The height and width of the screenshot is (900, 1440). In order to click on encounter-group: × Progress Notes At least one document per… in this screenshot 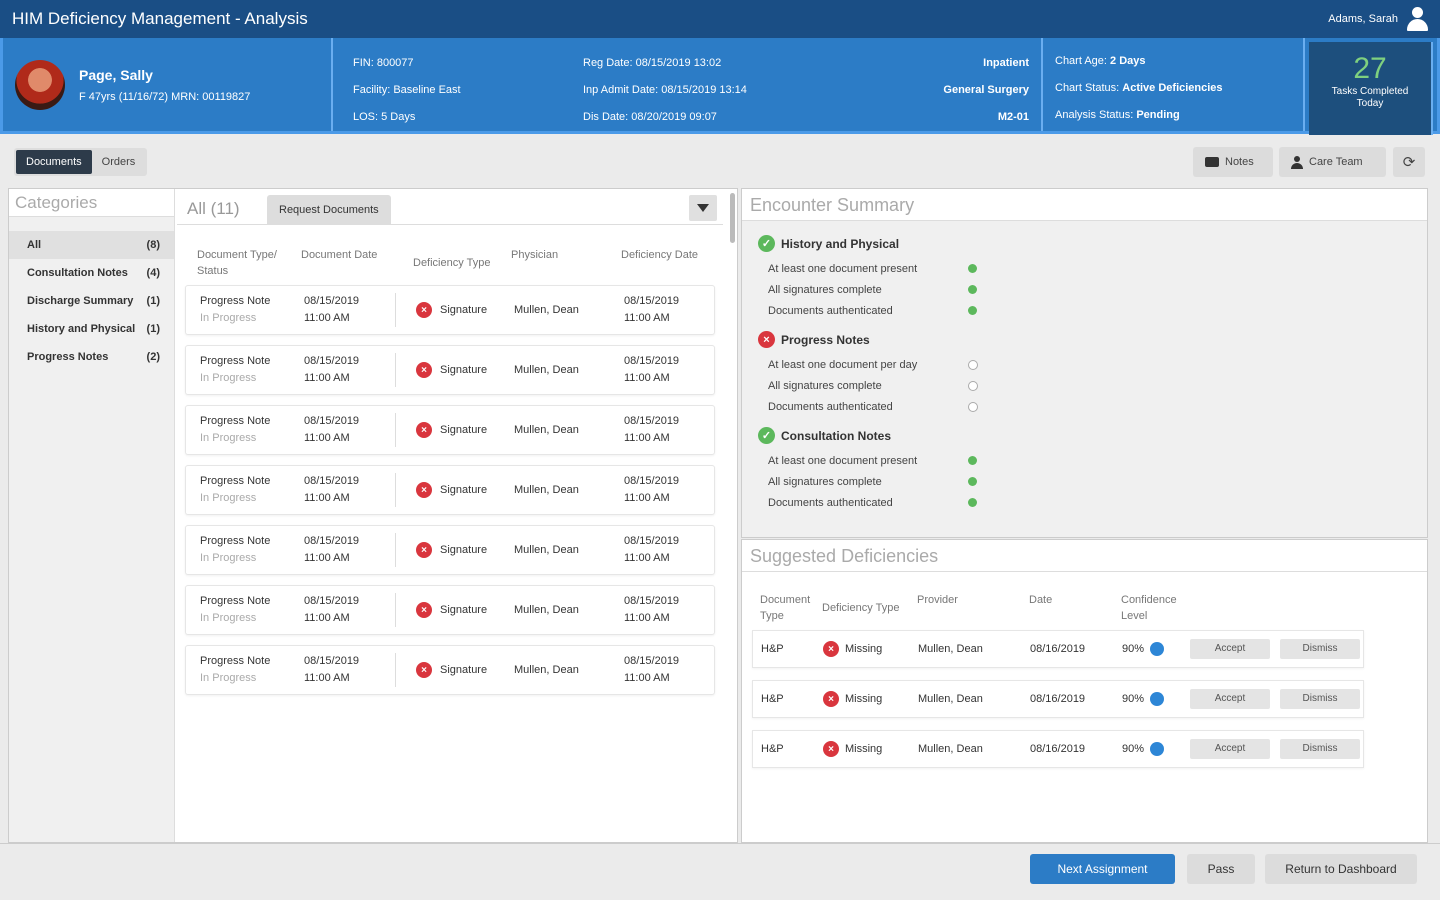, I will do `click(1084, 374)`.